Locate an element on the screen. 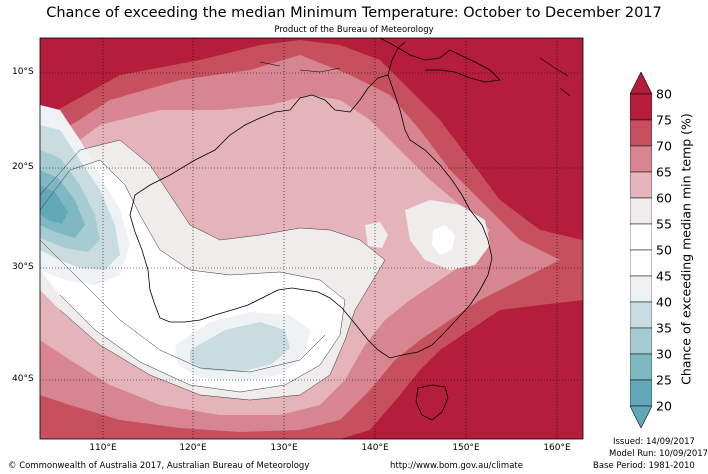 The width and height of the screenshot is (708, 474). colorbar-tick-label: 55 is located at coordinates (664, 224).